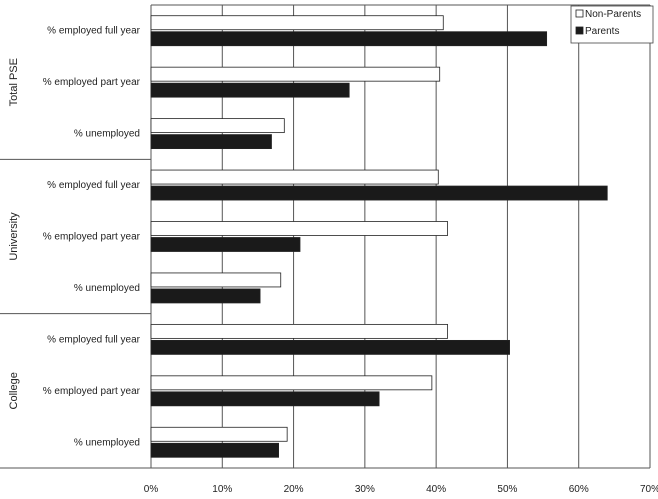  What do you see at coordinates (14, 82) in the screenshot?
I see `group-label: Total PSE` at bounding box center [14, 82].